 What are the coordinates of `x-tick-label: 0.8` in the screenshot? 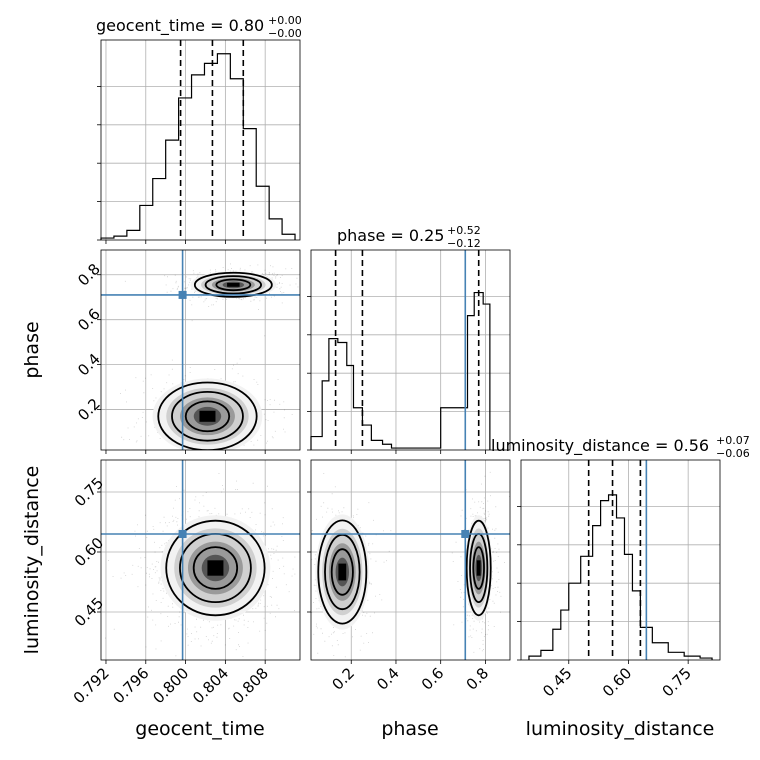 It's located at (478, 679).